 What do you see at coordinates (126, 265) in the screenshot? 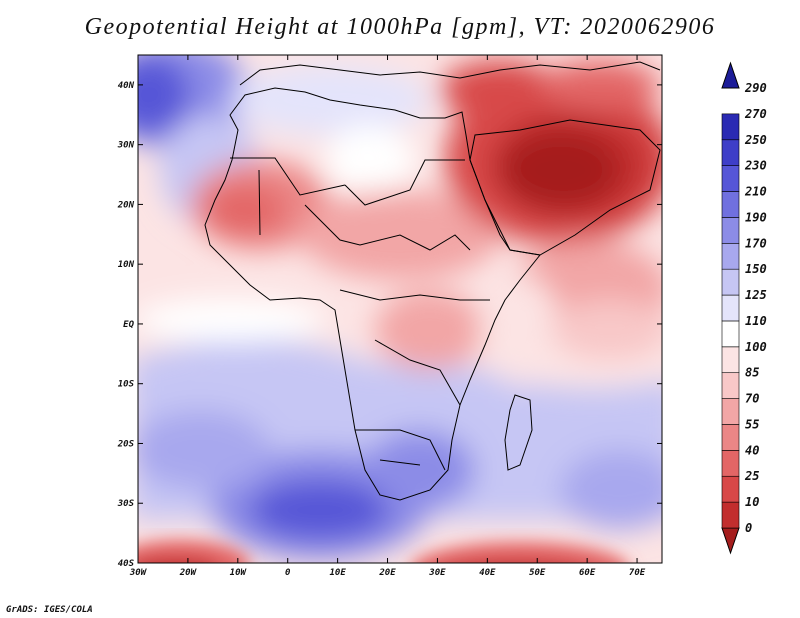
I see `lat-tick-label: 10N` at bounding box center [126, 265].